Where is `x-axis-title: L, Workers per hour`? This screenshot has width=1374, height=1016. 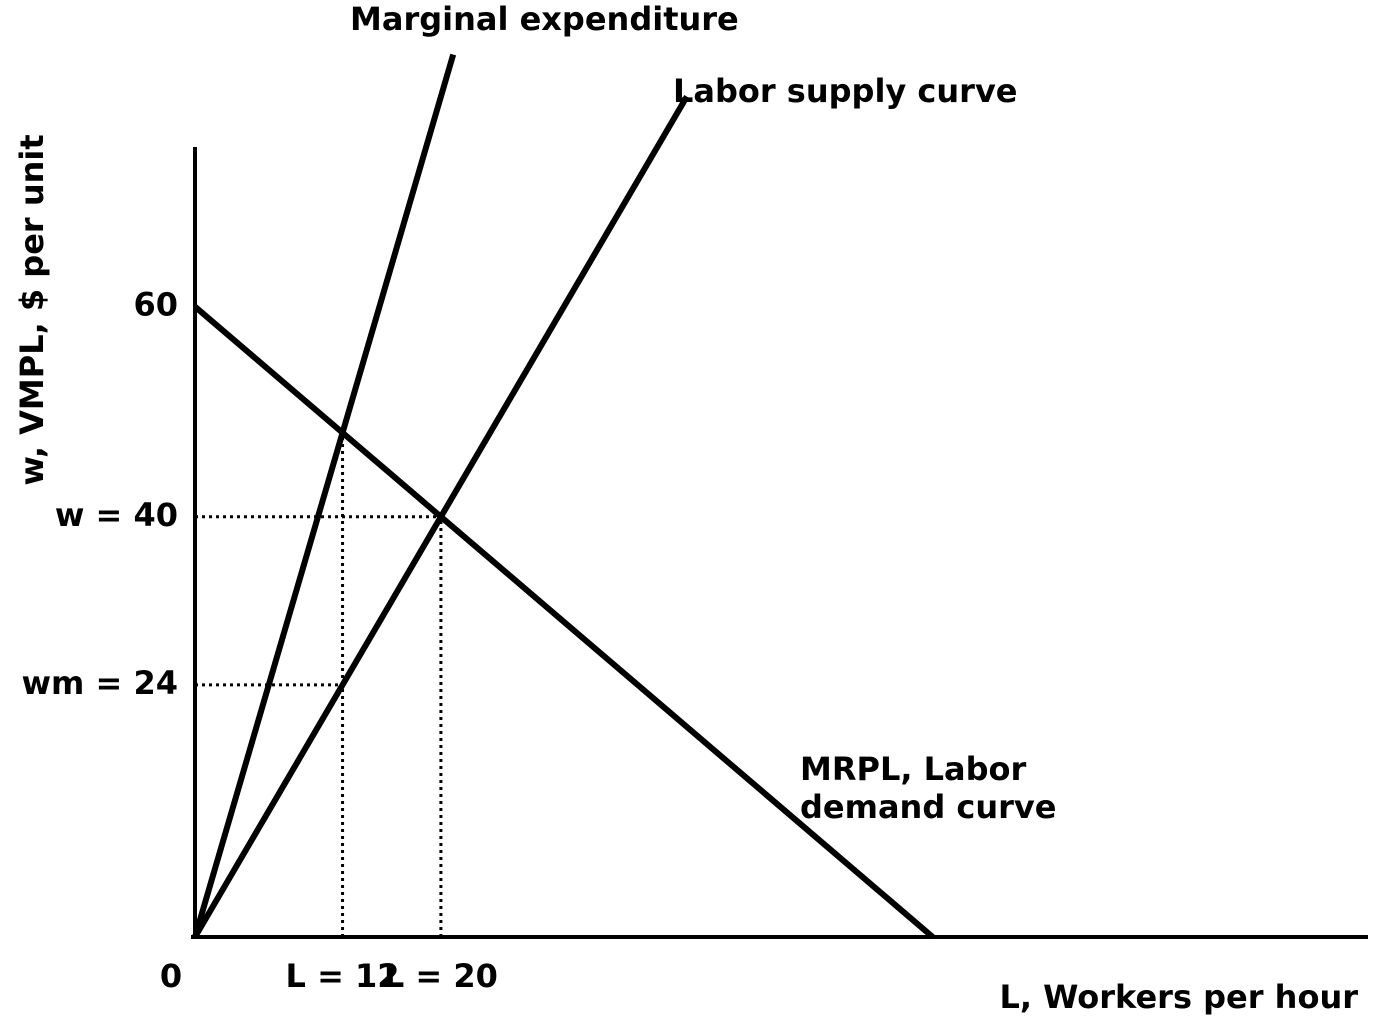 x-axis-title: L, Workers per hour is located at coordinates (1178, 997).